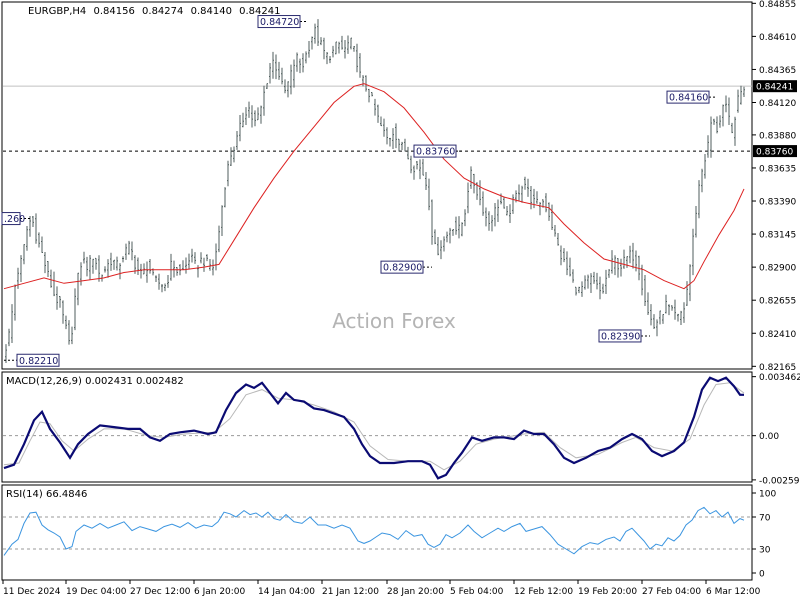  I want to click on current-price-label: 0.84241, so click(774, 88).